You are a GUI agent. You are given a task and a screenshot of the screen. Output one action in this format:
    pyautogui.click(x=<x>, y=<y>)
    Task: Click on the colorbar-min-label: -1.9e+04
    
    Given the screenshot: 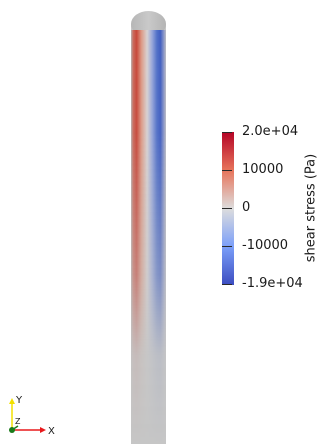 What is the action you would take?
    pyautogui.click(x=272, y=283)
    